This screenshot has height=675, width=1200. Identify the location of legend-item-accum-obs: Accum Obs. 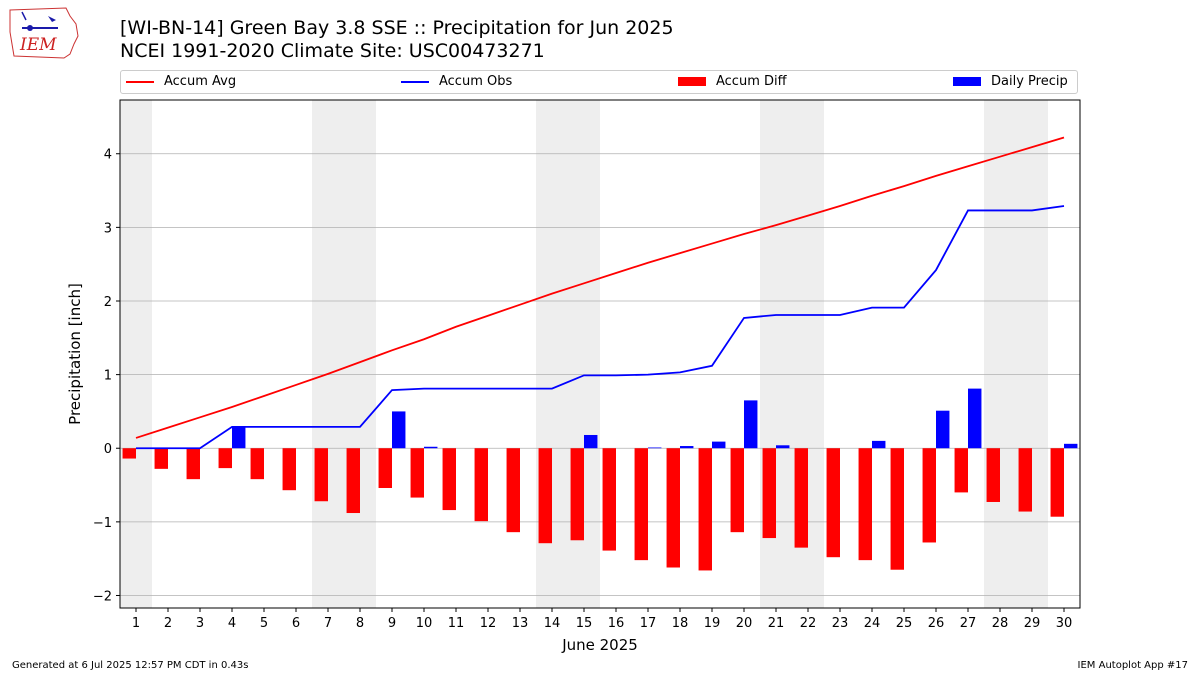
(456, 81).